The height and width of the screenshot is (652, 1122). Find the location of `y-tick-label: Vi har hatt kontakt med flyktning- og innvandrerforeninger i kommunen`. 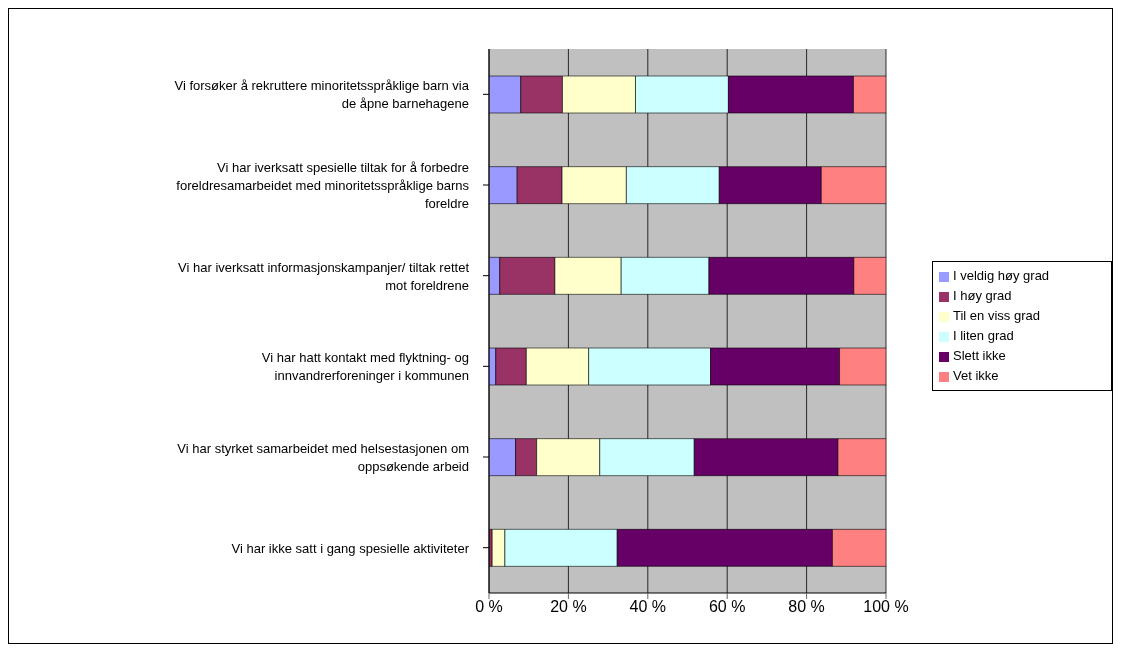

y-tick-label: Vi har hatt kontakt med flyktning- og innvandrerforeninger i kommunen is located at coordinates (365, 366).